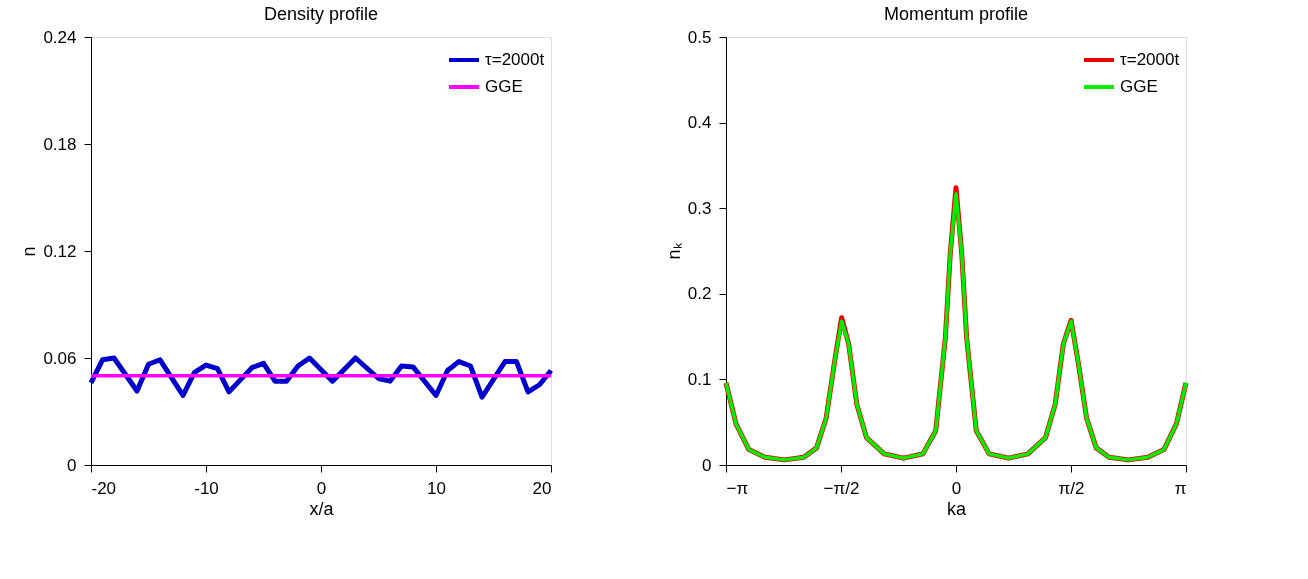  Describe the element at coordinates (60, 37) in the screenshot. I see `y-tick-label: 0.24` at that location.